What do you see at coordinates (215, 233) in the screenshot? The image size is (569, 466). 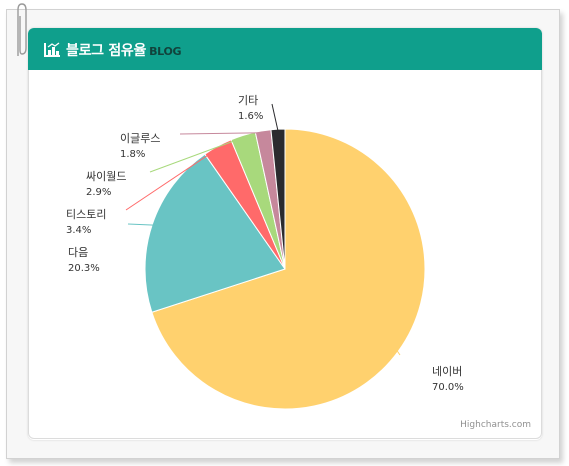 I see `pie-slice` at bounding box center [215, 233].